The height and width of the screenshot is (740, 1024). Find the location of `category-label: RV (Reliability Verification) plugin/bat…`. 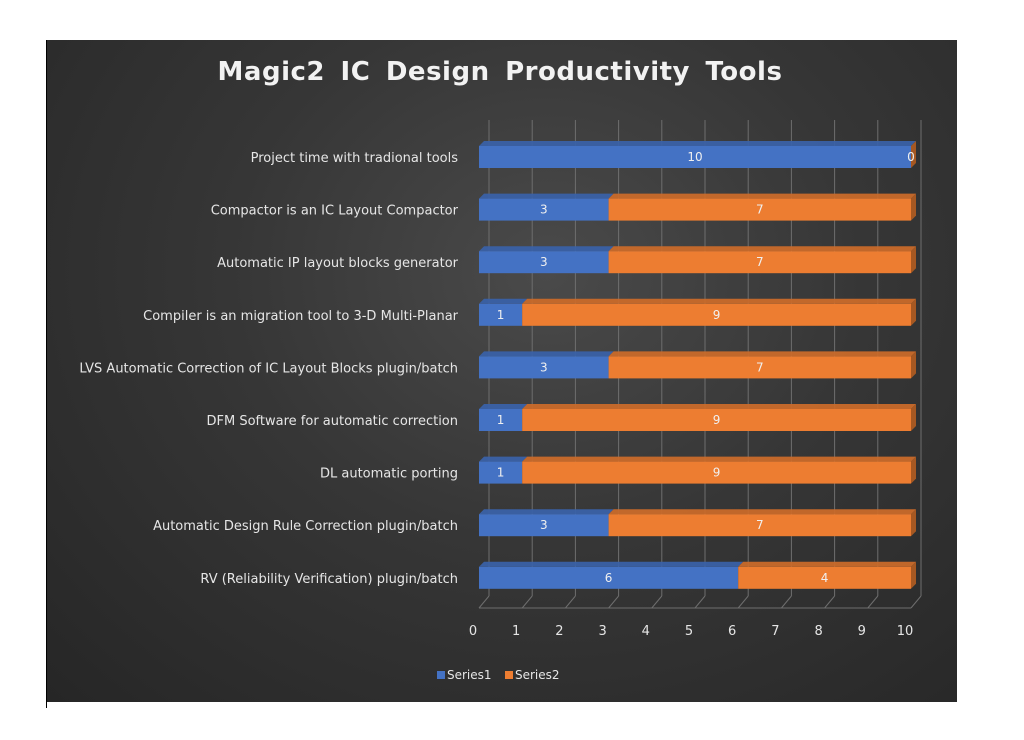

category-label: RV (Reliability Verification) plugin/bat… is located at coordinates (329, 579).